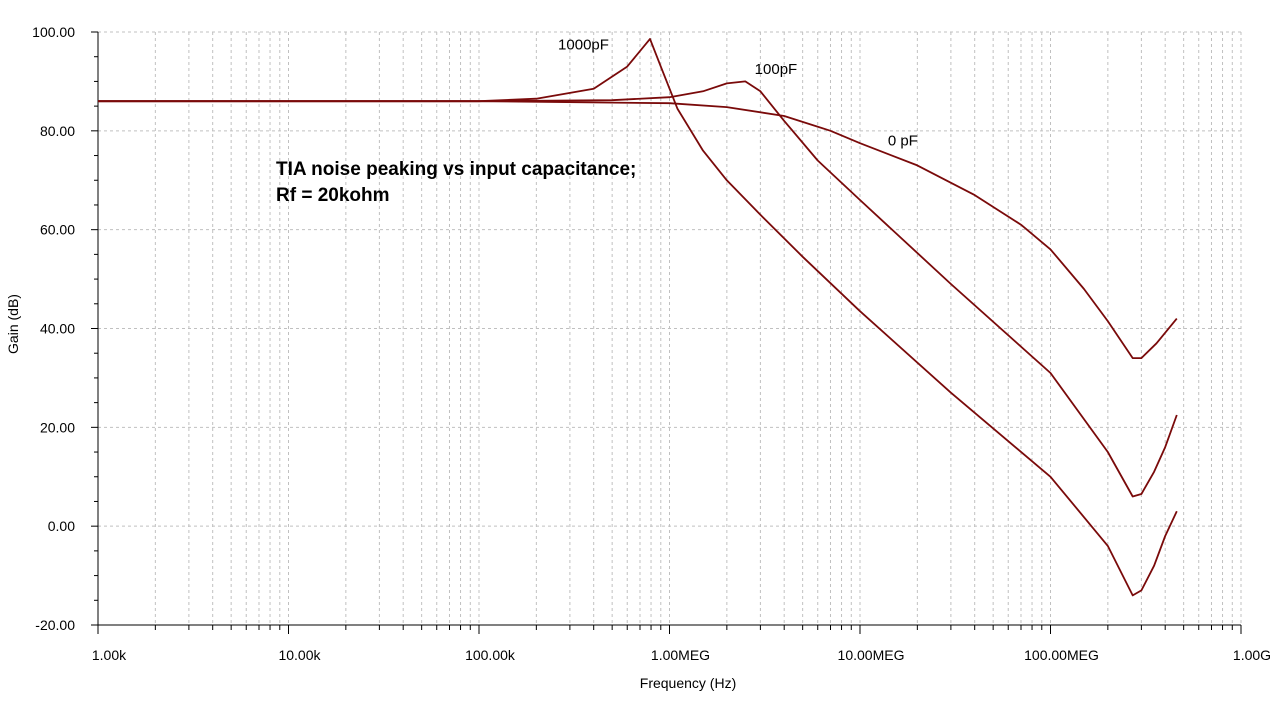 The height and width of the screenshot is (702, 1278). I want to click on y-tick-label: -20.00, so click(55, 625).